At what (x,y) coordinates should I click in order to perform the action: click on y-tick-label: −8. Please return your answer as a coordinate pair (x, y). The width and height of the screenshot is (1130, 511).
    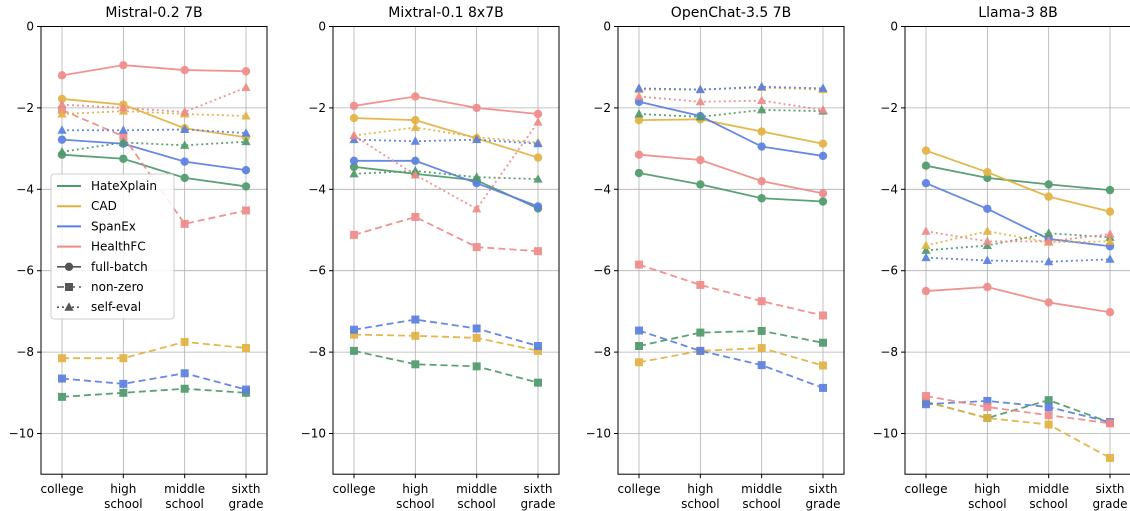
    Looking at the image, I should click on (317, 352).